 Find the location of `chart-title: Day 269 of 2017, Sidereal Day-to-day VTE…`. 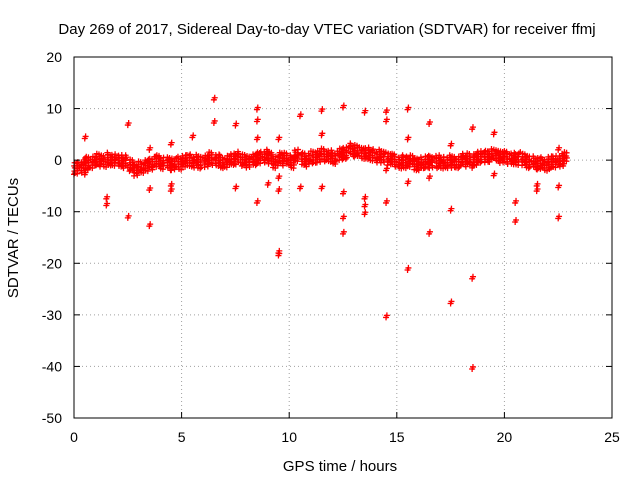

chart-title: Day 269 of 2017, Sidereal Day-to-day VTE… is located at coordinates (326, 29).